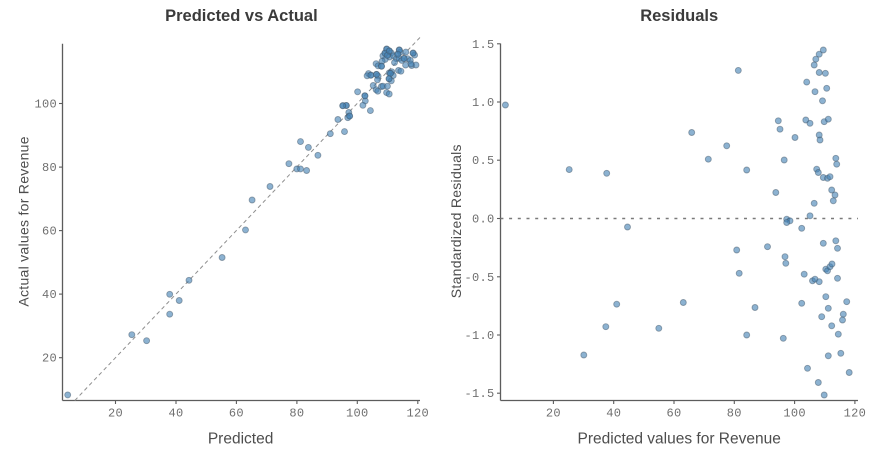 The width and height of the screenshot is (874, 456). What do you see at coordinates (241, 16) in the screenshot?
I see `svg-text: Predicted vs Actual` at bounding box center [241, 16].